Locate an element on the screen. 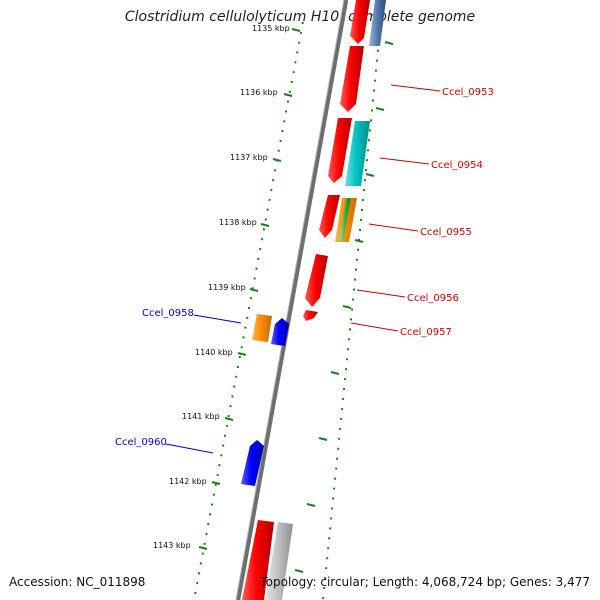  gene-label-ccel-0957: Ccel_0957 is located at coordinates (426, 332).